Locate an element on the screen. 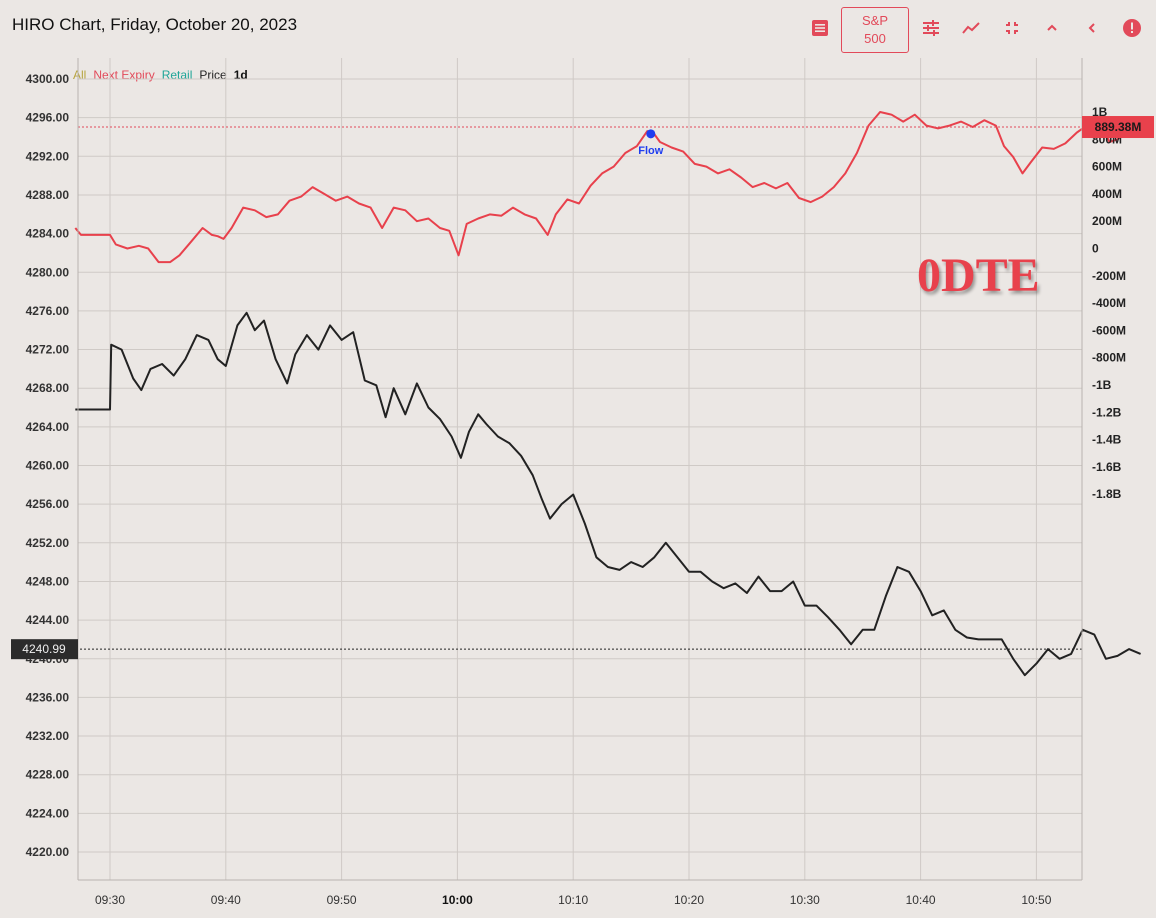  current-price-badge is located at coordinates (44, 649).